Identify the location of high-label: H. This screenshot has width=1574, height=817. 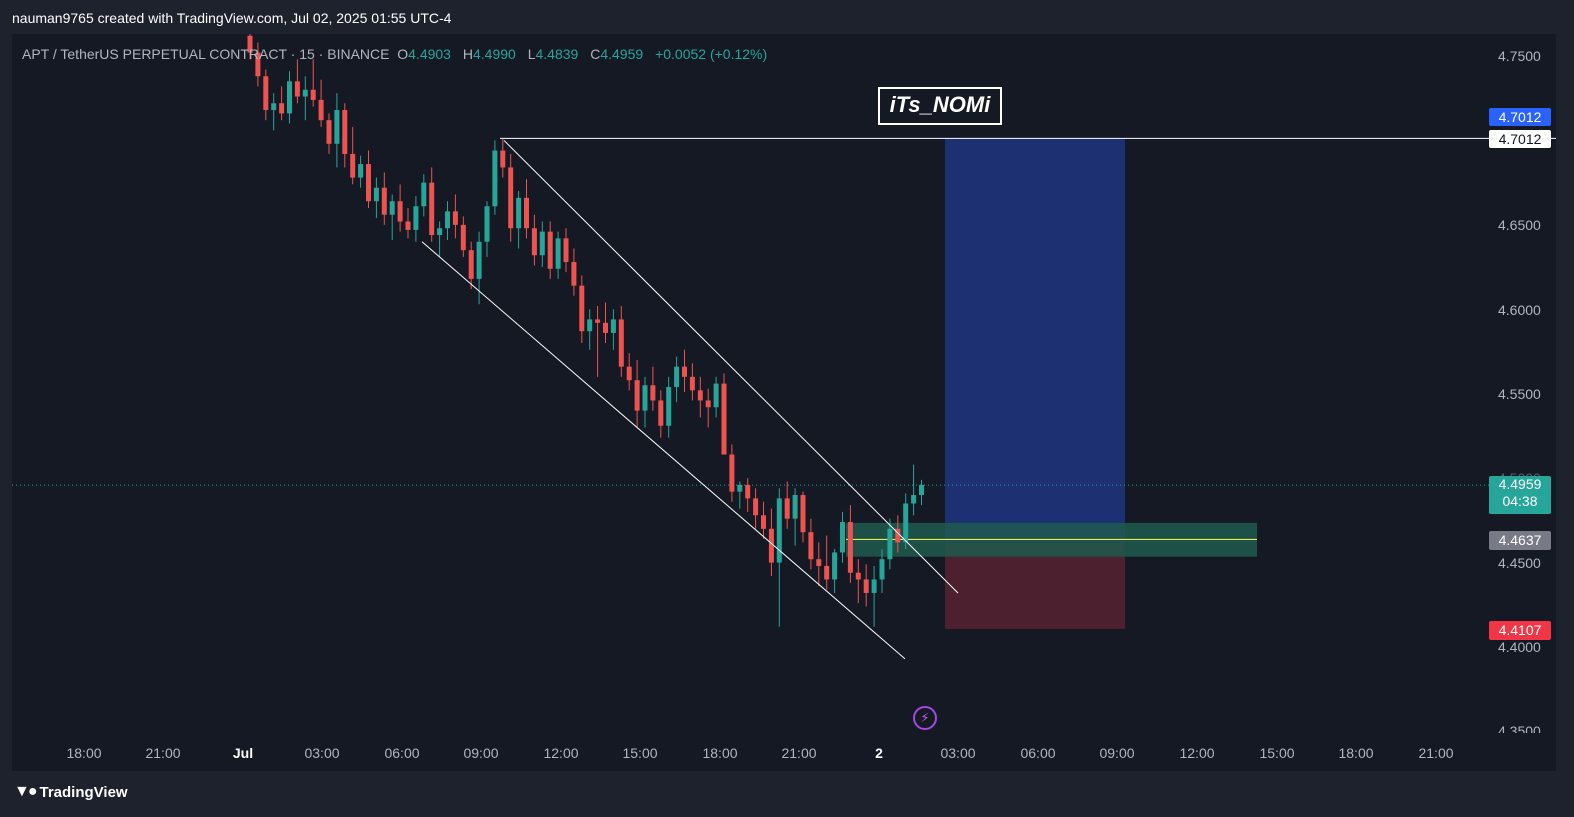
(467, 54).